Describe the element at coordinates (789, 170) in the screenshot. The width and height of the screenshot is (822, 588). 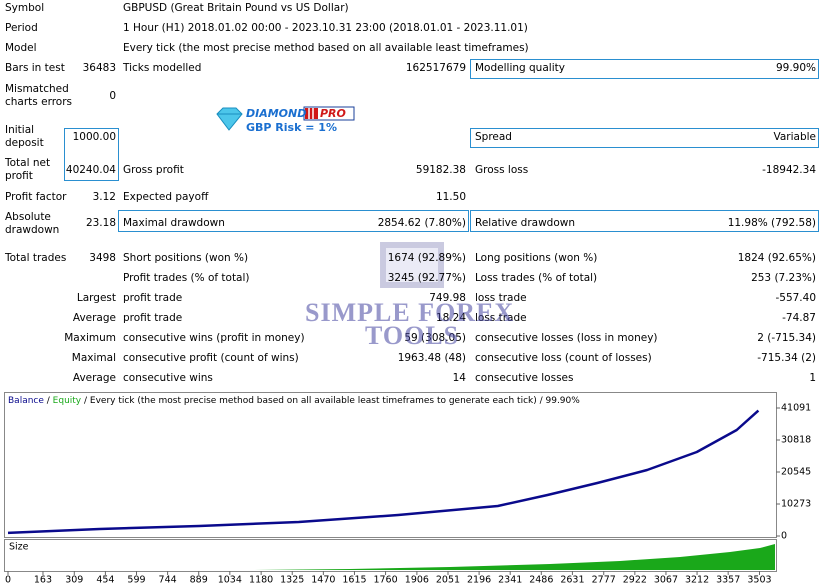
I see `value: -18942.34` at that location.